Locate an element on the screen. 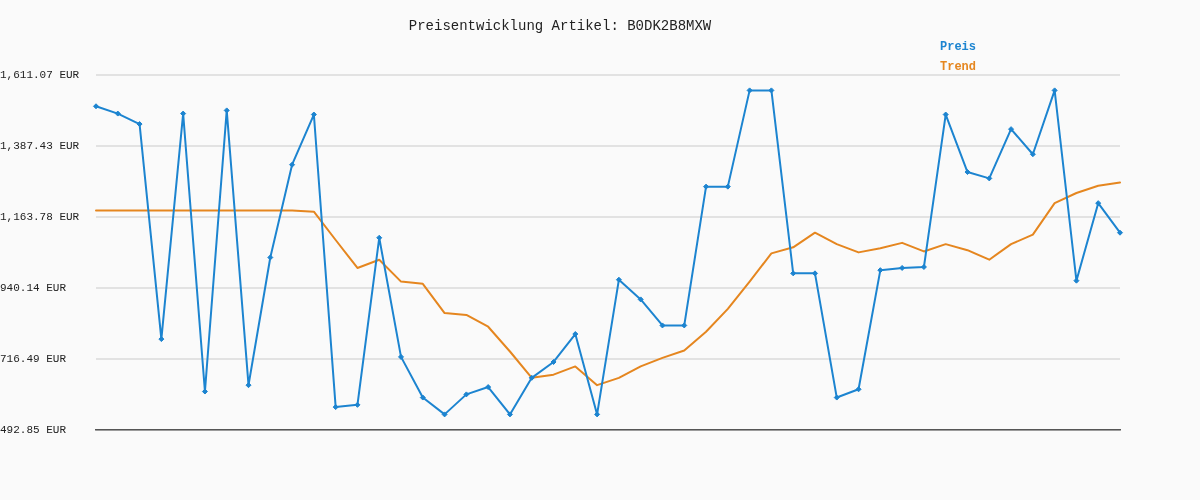 The width and height of the screenshot is (1200, 500). y-tick-label: 716.49 EUR is located at coordinates (33, 358).